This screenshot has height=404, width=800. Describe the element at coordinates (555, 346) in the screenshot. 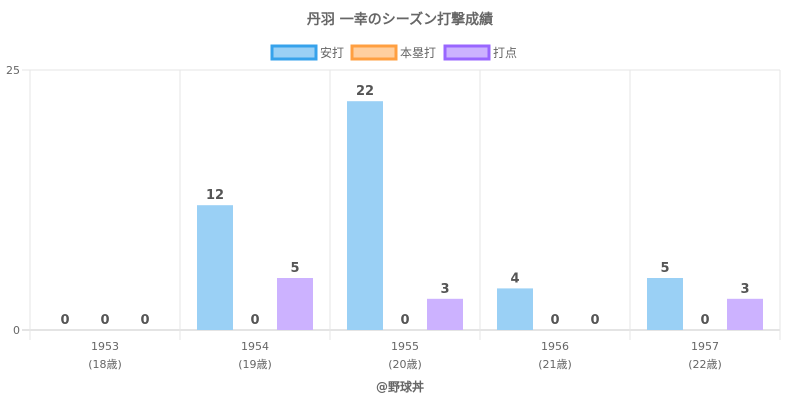

I see `x-tick-label: 1956` at that location.